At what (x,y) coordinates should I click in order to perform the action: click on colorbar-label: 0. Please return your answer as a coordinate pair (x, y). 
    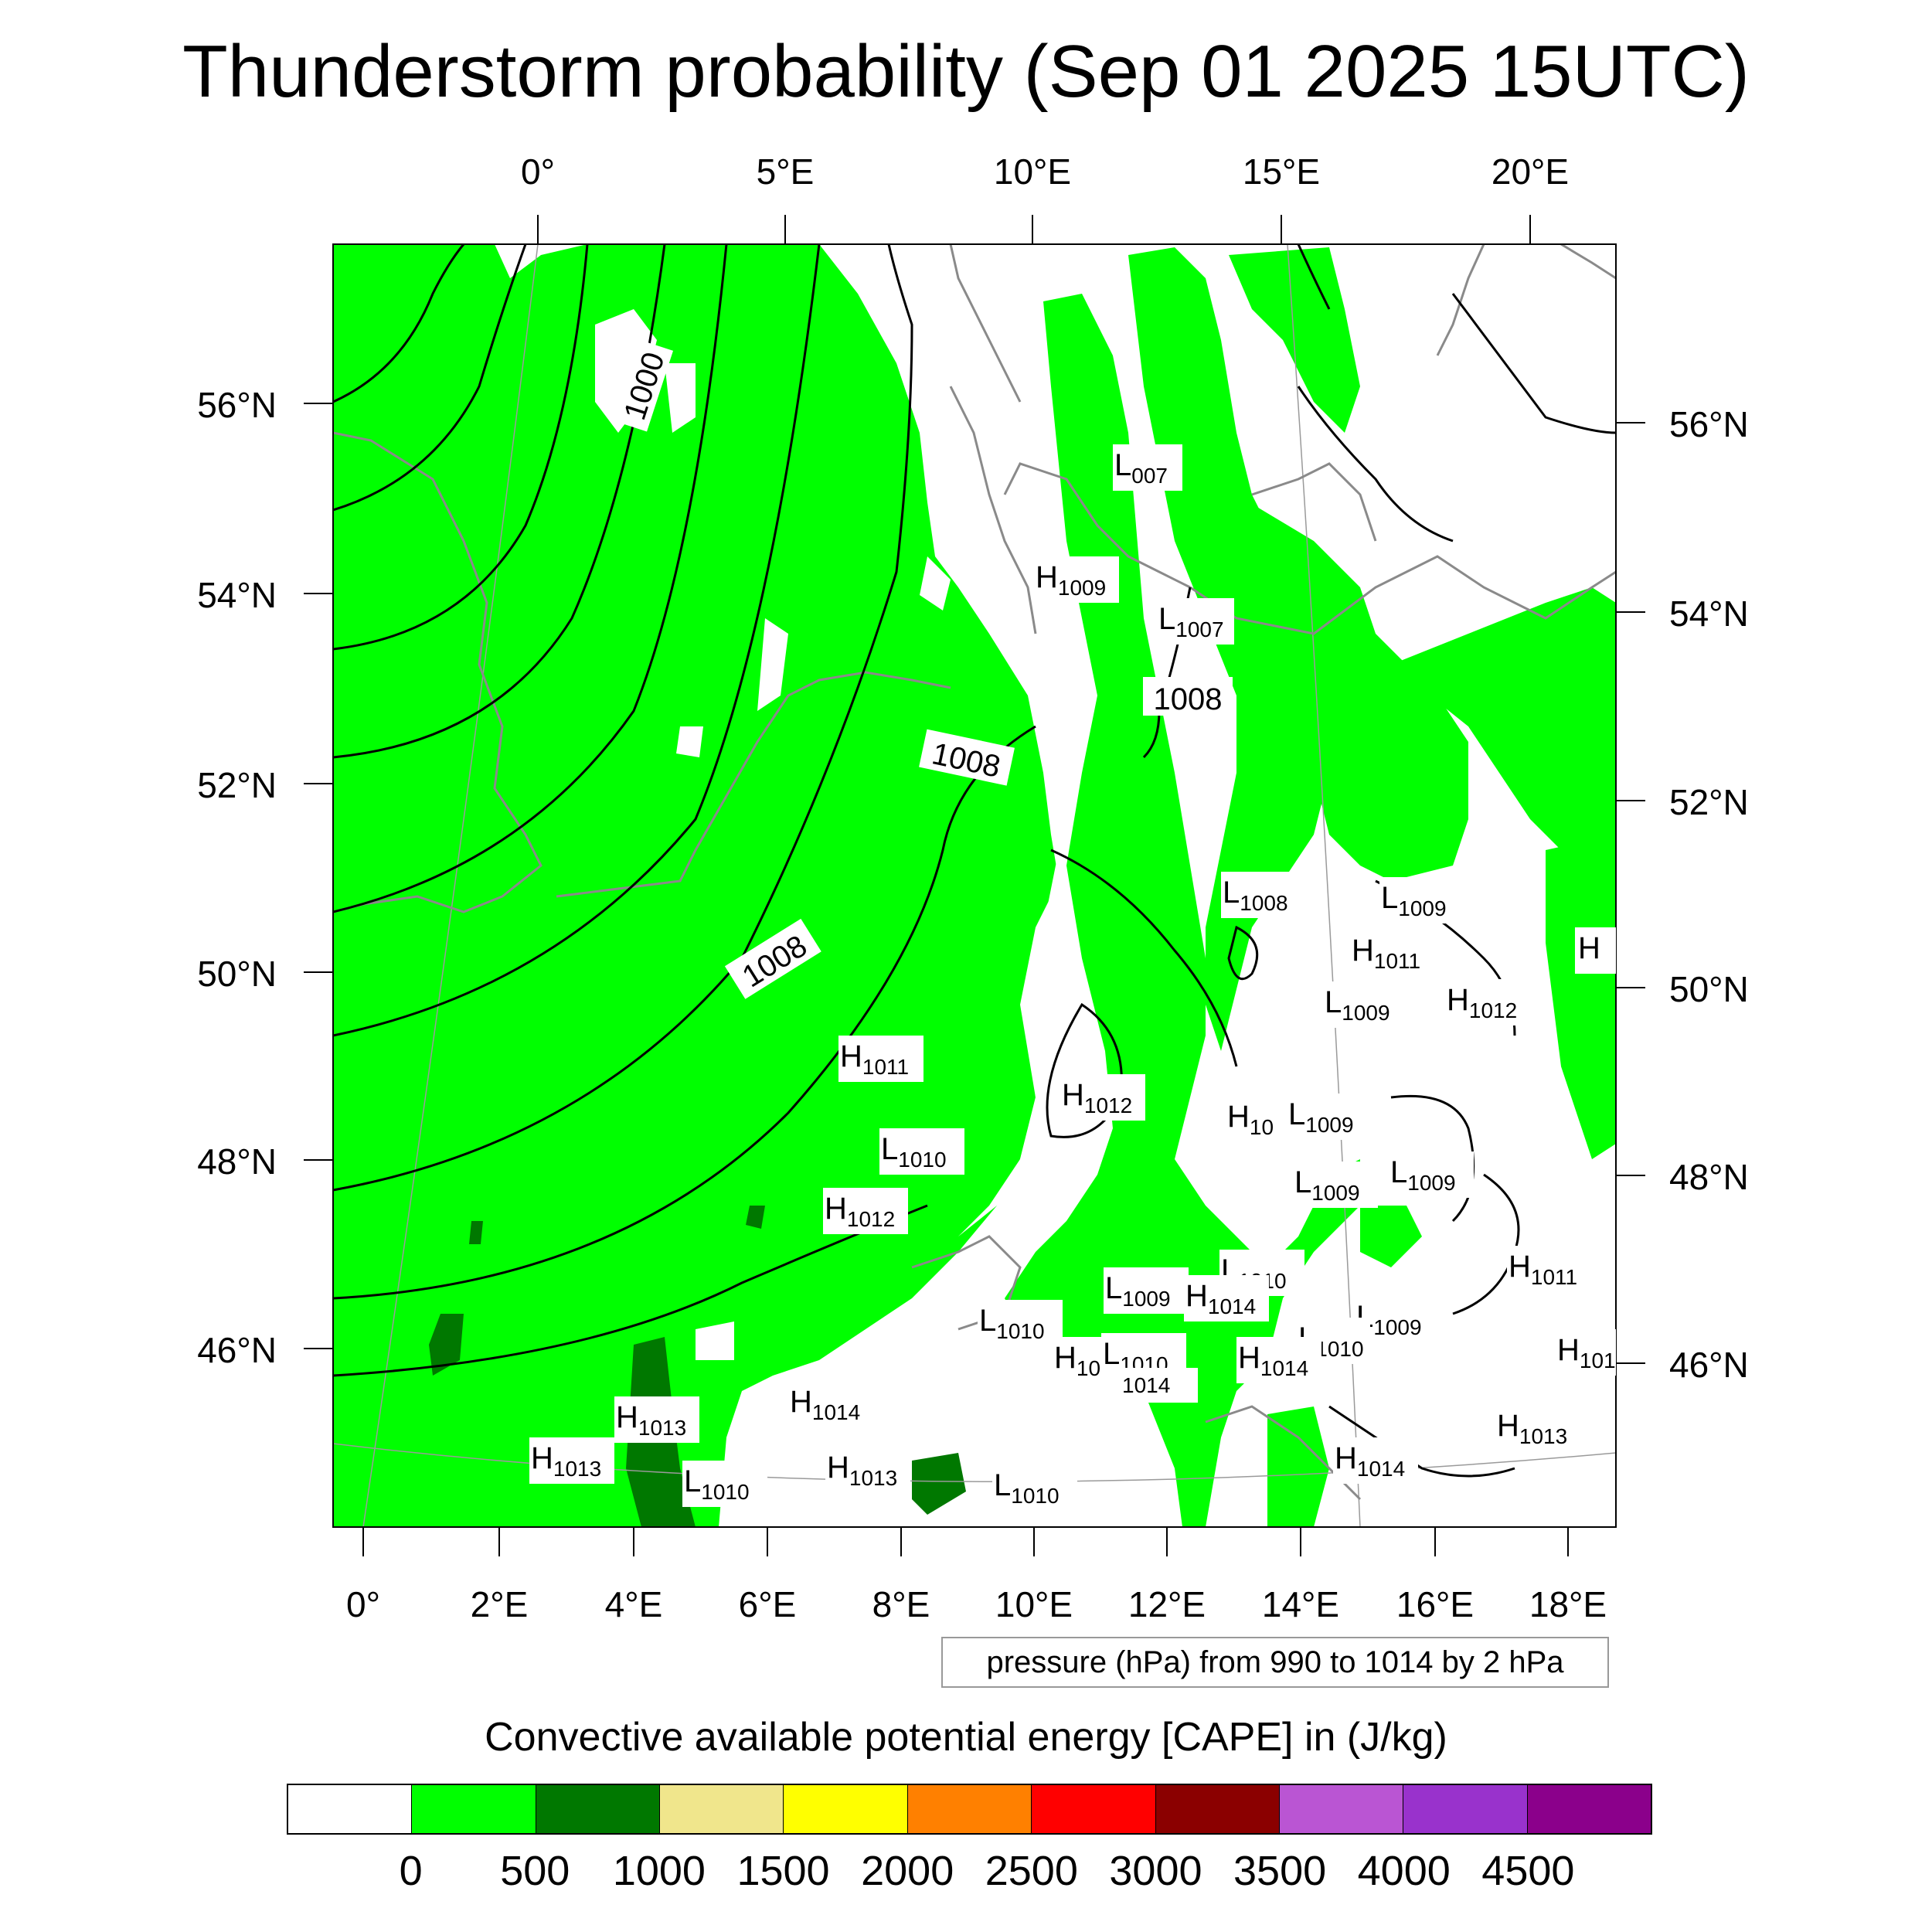
    Looking at the image, I should click on (411, 1871).